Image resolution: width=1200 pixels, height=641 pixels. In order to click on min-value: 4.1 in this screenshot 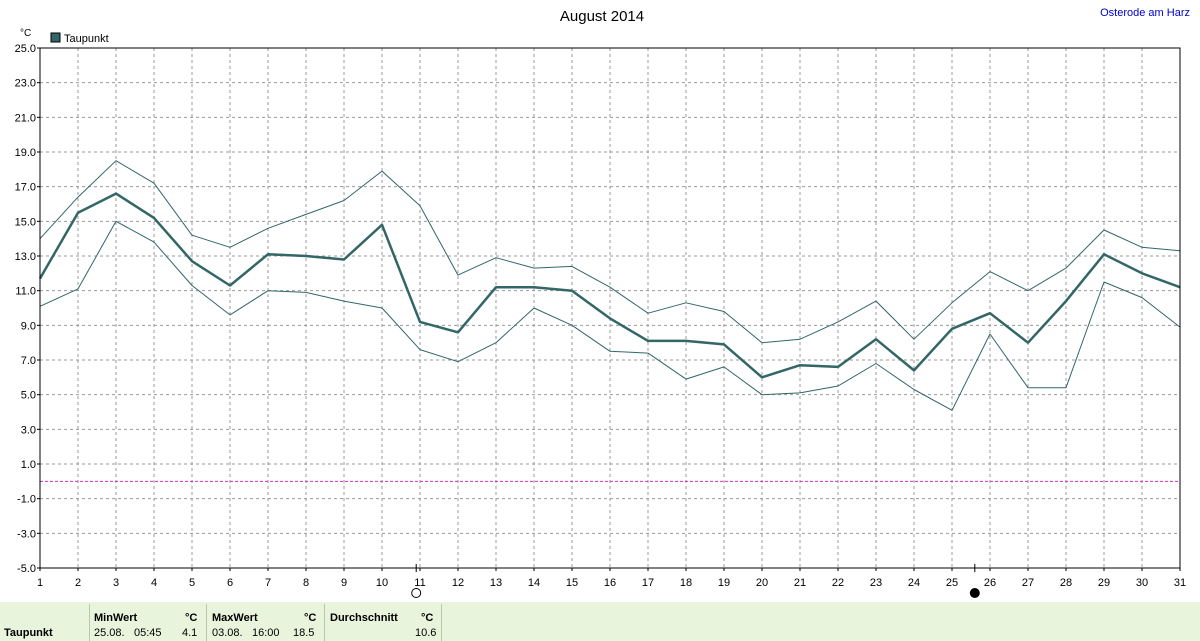, I will do `click(190, 633)`.